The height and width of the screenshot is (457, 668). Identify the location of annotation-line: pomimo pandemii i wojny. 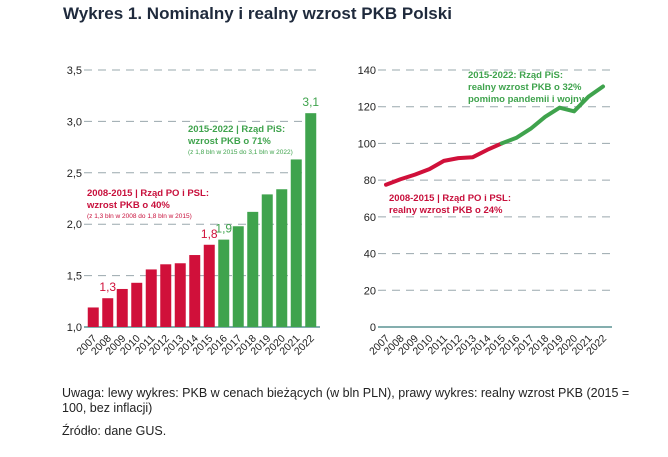
(526, 99).